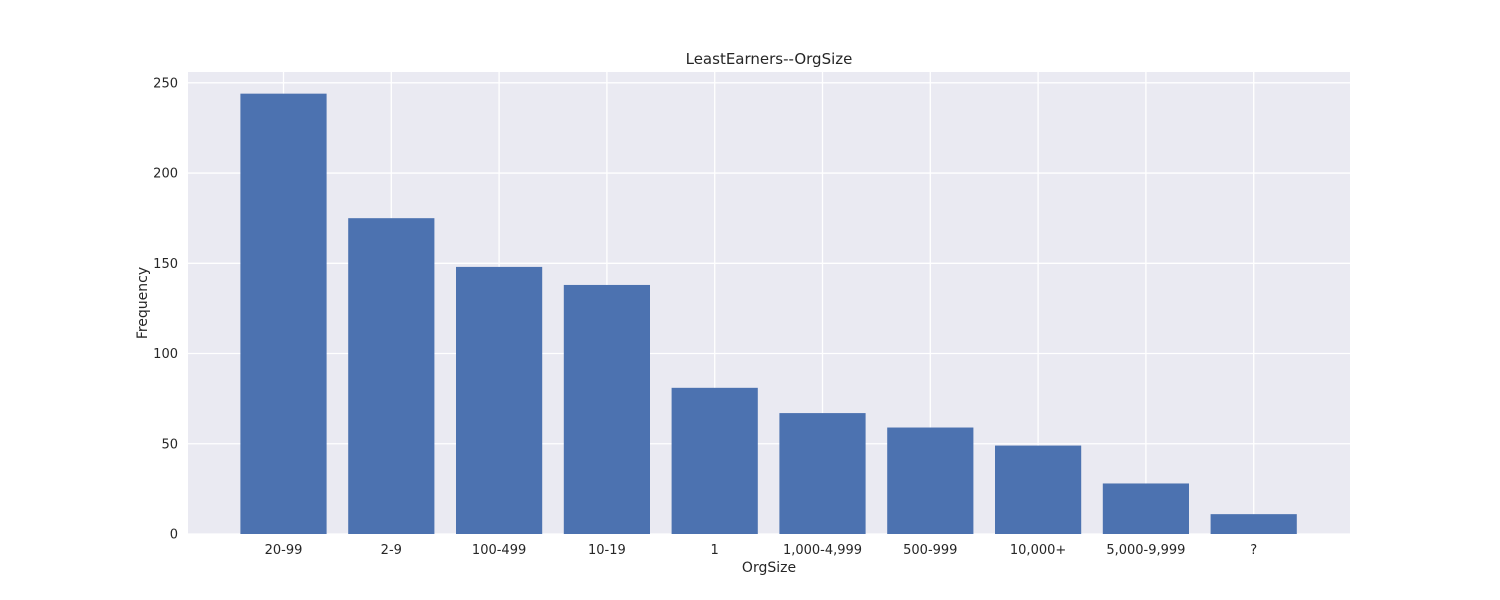 The image size is (1500, 600). Describe the element at coordinates (822, 550) in the screenshot. I see `x-tick-label: 1,000-4,999` at that location.